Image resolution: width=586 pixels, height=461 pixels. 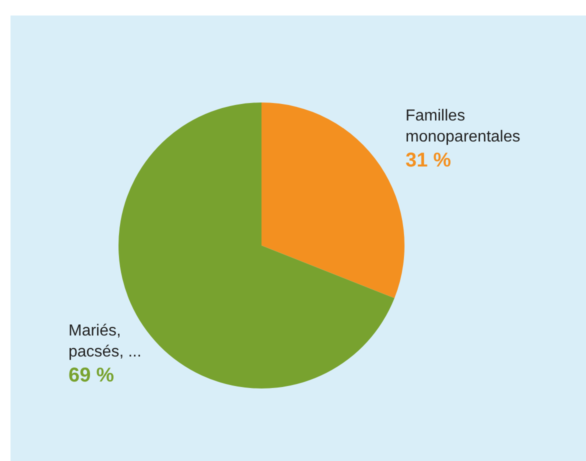 What do you see at coordinates (463, 127) in the screenshot?
I see `slice-label: Familles monoparentales` at bounding box center [463, 127].